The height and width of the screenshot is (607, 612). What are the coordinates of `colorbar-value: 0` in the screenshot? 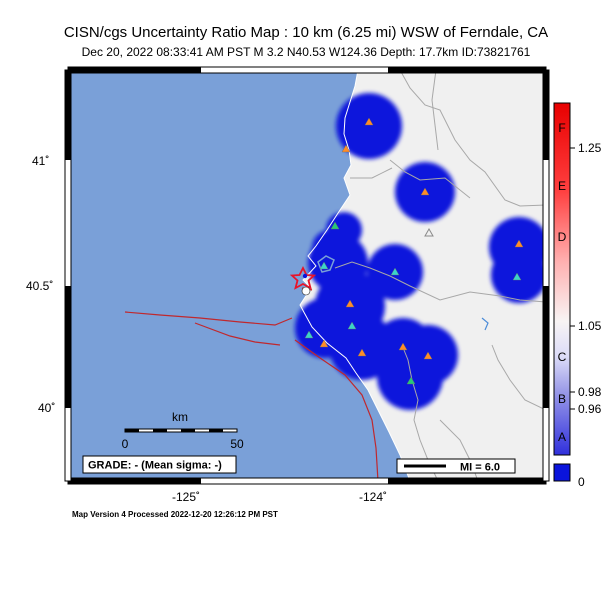 It's located at (581, 482).